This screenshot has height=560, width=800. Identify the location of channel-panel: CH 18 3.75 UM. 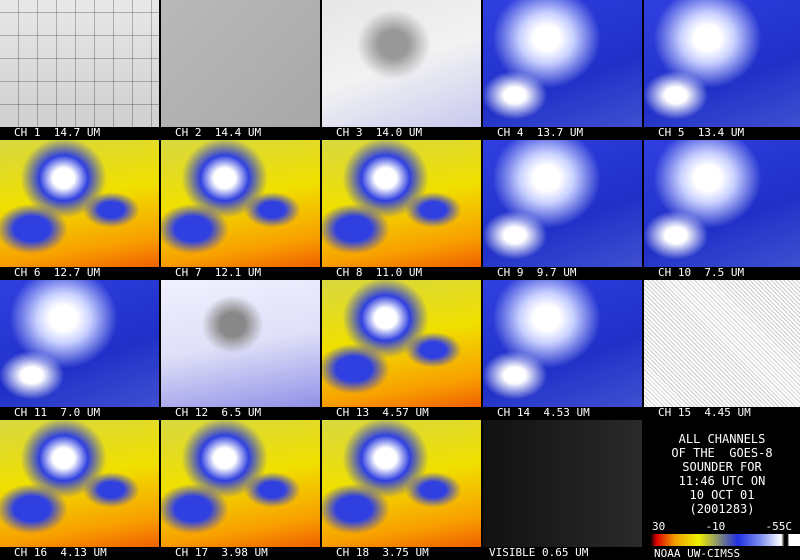
(401, 490).